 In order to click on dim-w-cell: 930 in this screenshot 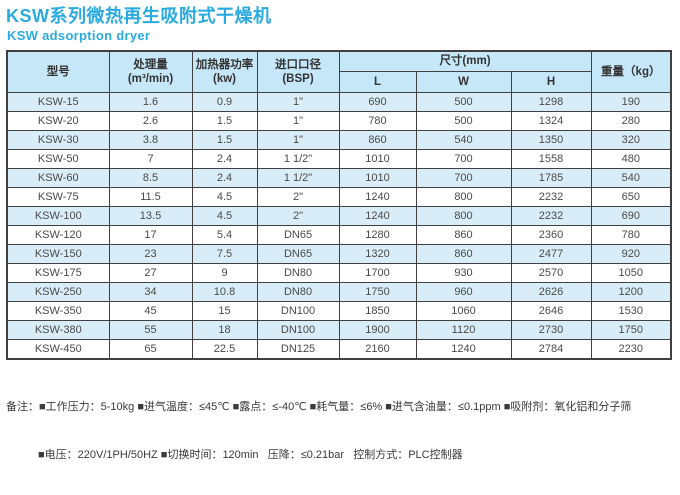, I will do `click(463, 273)`.